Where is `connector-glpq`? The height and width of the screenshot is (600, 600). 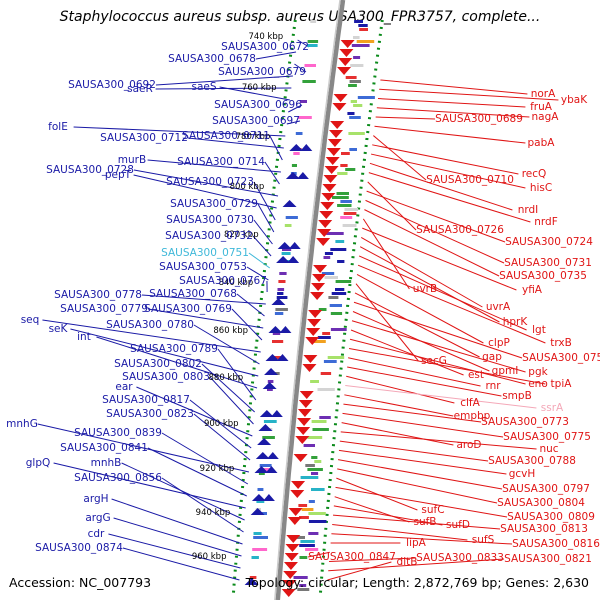 connector-glpq is located at coordinates (149, 485).